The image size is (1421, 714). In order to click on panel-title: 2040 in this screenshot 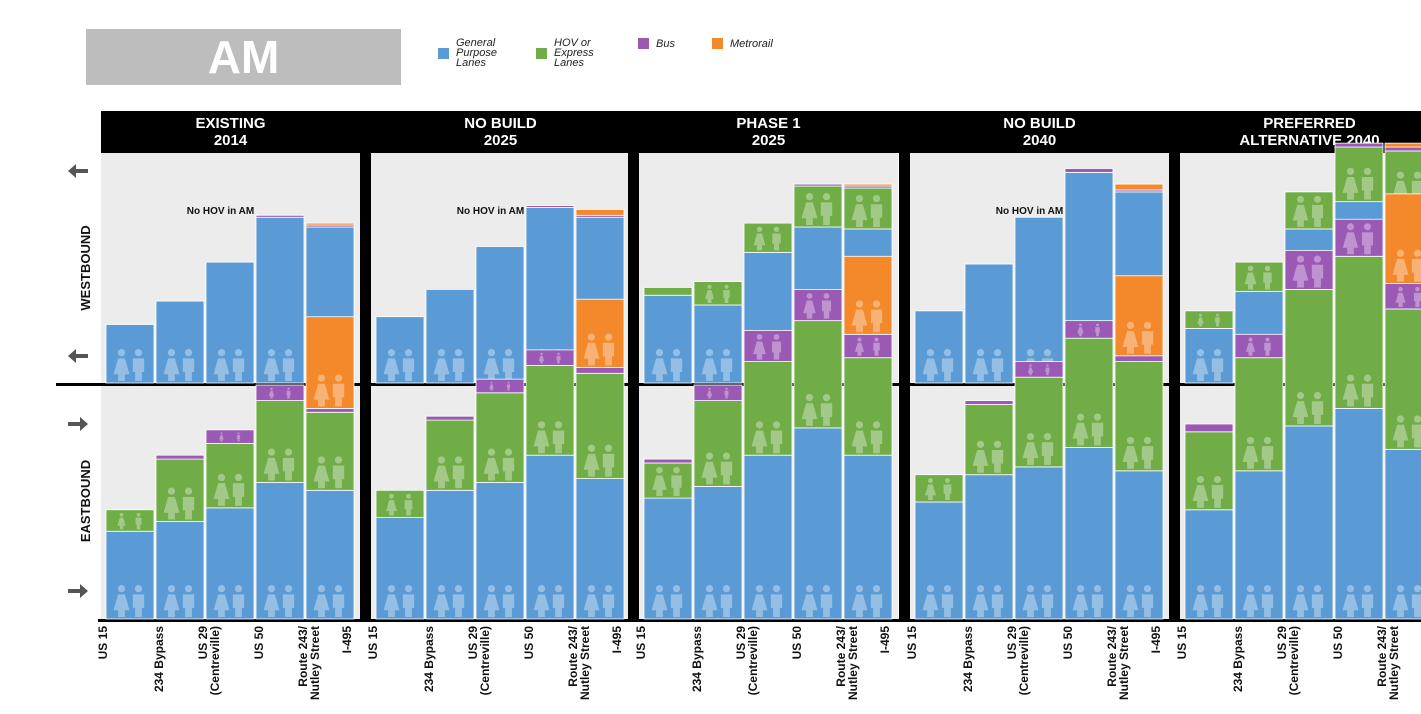, I will do `click(1039, 140)`.